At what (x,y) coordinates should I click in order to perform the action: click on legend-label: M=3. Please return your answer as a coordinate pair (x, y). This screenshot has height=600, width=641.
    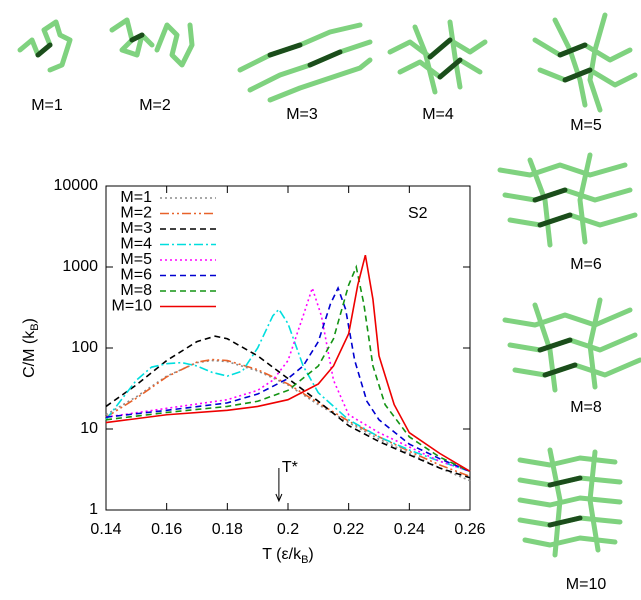
    Looking at the image, I should click on (136, 228).